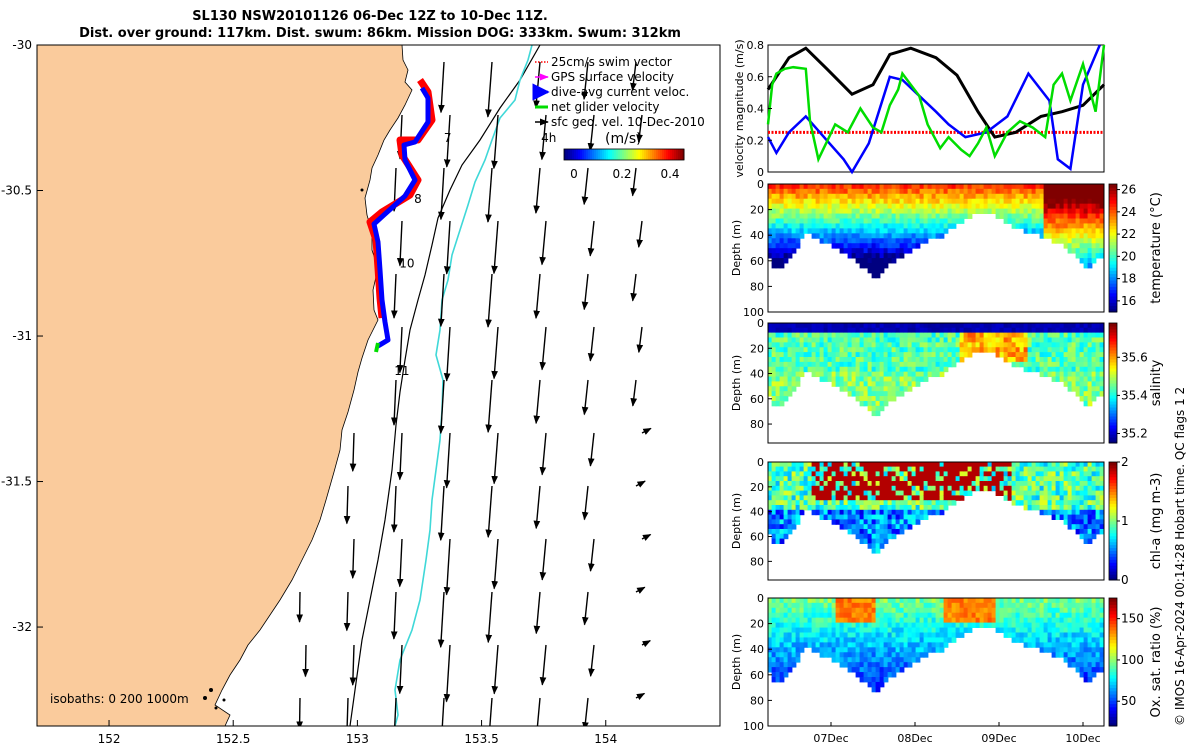 Image resolution: width=1200 pixels, height=754 pixels. Describe the element at coordinates (1128, 190) in the screenshot. I see `section-colorbar-tick-label: 26` at that location.